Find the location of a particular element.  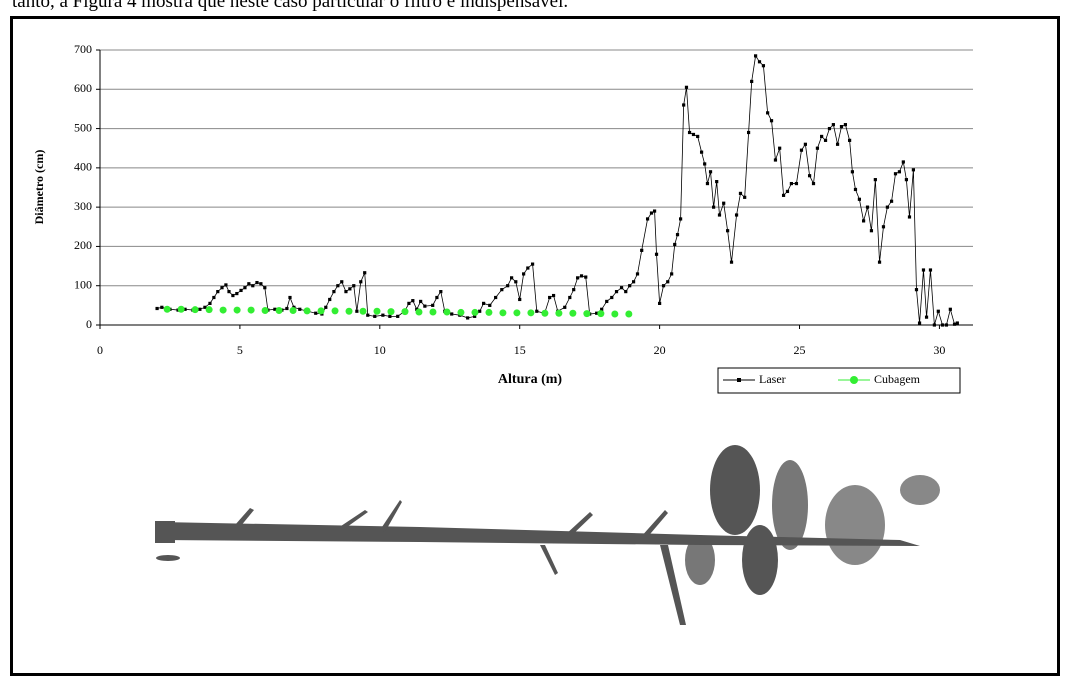

x-tick-label: 20 is located at coordinates (660, 350).